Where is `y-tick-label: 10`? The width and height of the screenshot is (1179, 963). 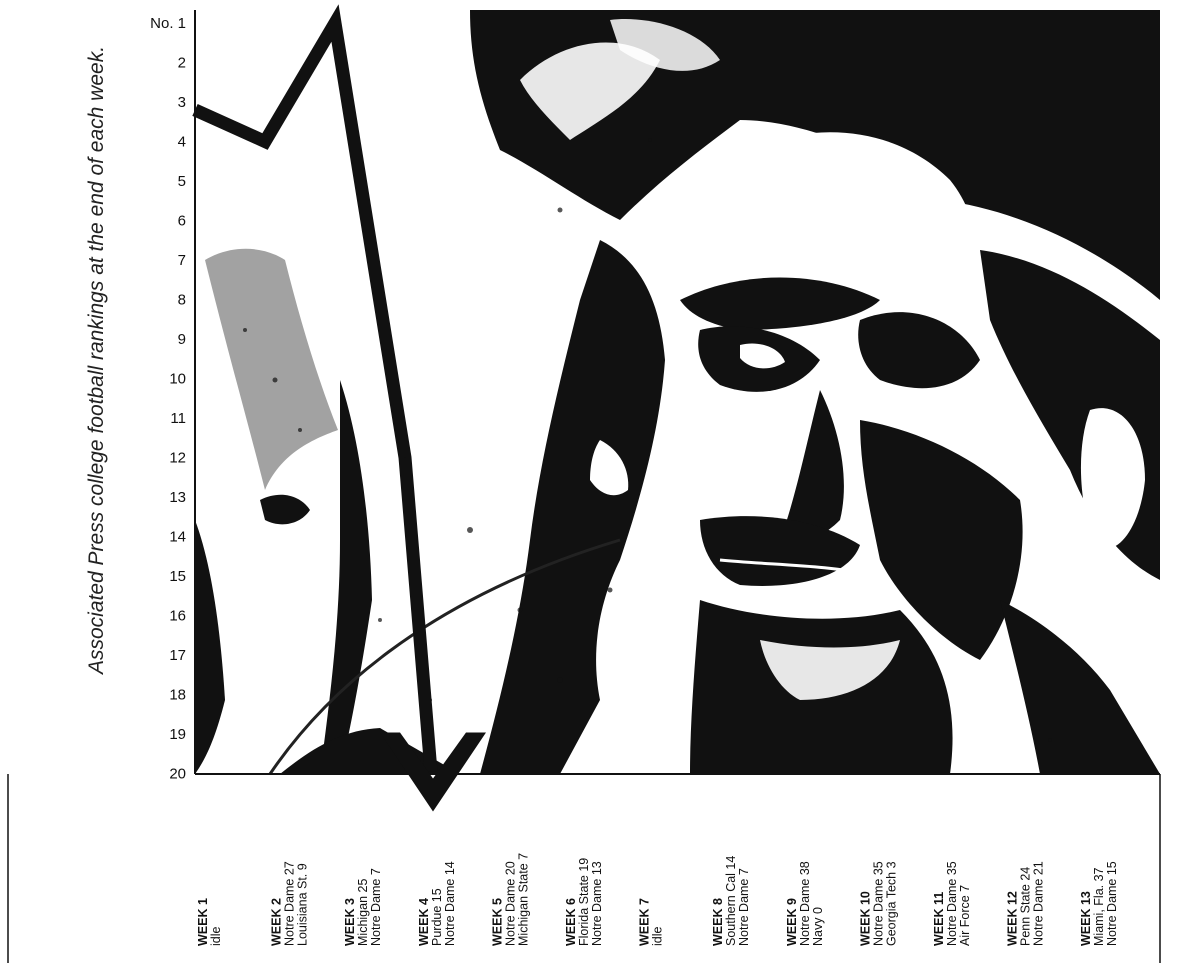
y-tick-label: 10 is located at coordinates (177, 379).